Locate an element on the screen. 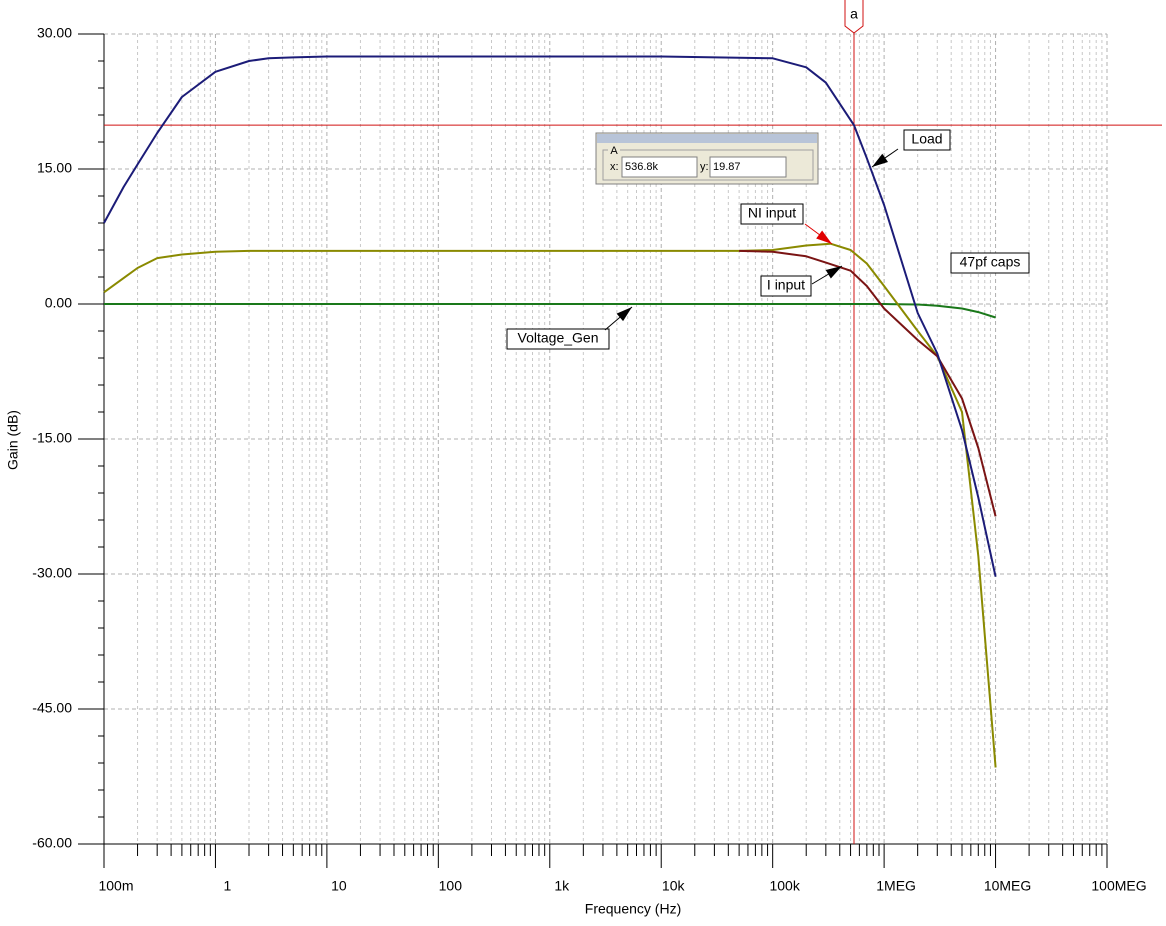  cursor-y-caption: y: is located at coordinates (704, 167).